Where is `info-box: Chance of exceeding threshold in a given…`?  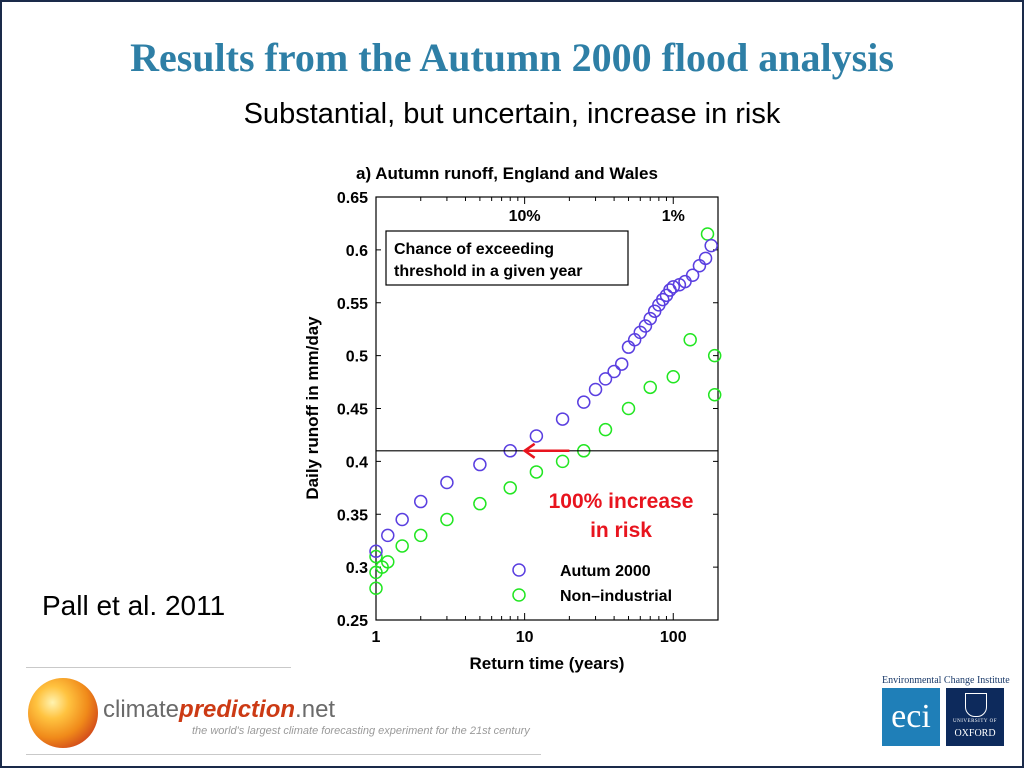 info-box: Chance of exceeding threshold in a given… is located at coordinates (507, 258).